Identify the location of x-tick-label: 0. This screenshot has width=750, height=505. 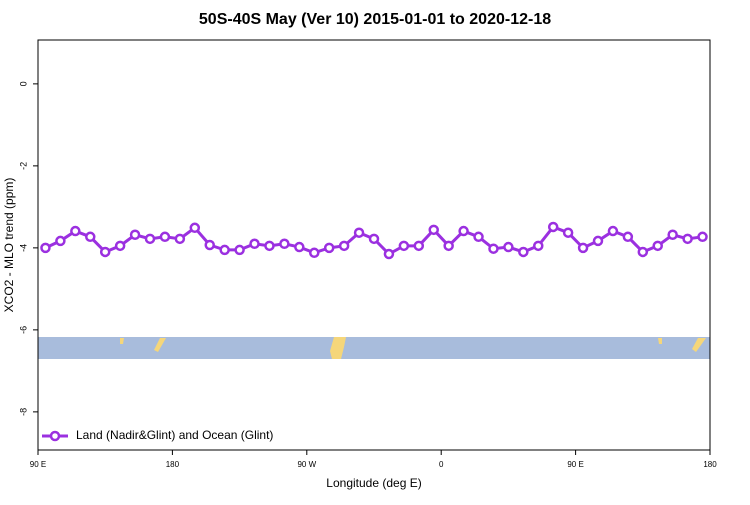
(441, 464).